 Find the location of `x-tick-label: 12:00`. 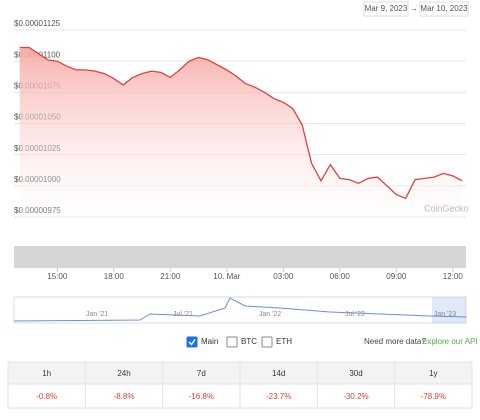

x-tick-label: 12:00 is located at coordinates (453, 276).